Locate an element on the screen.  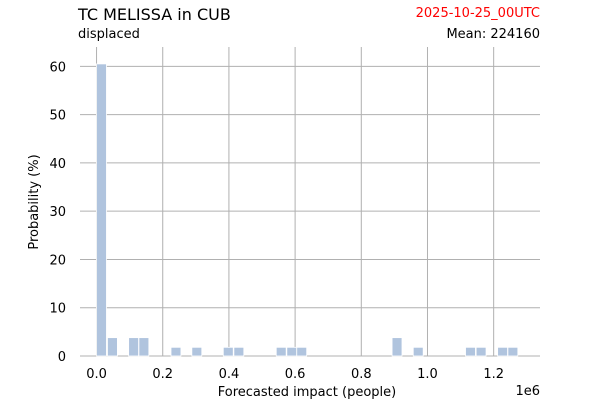
x-tick-label: 1.0 is located at coordinates (427, 374).